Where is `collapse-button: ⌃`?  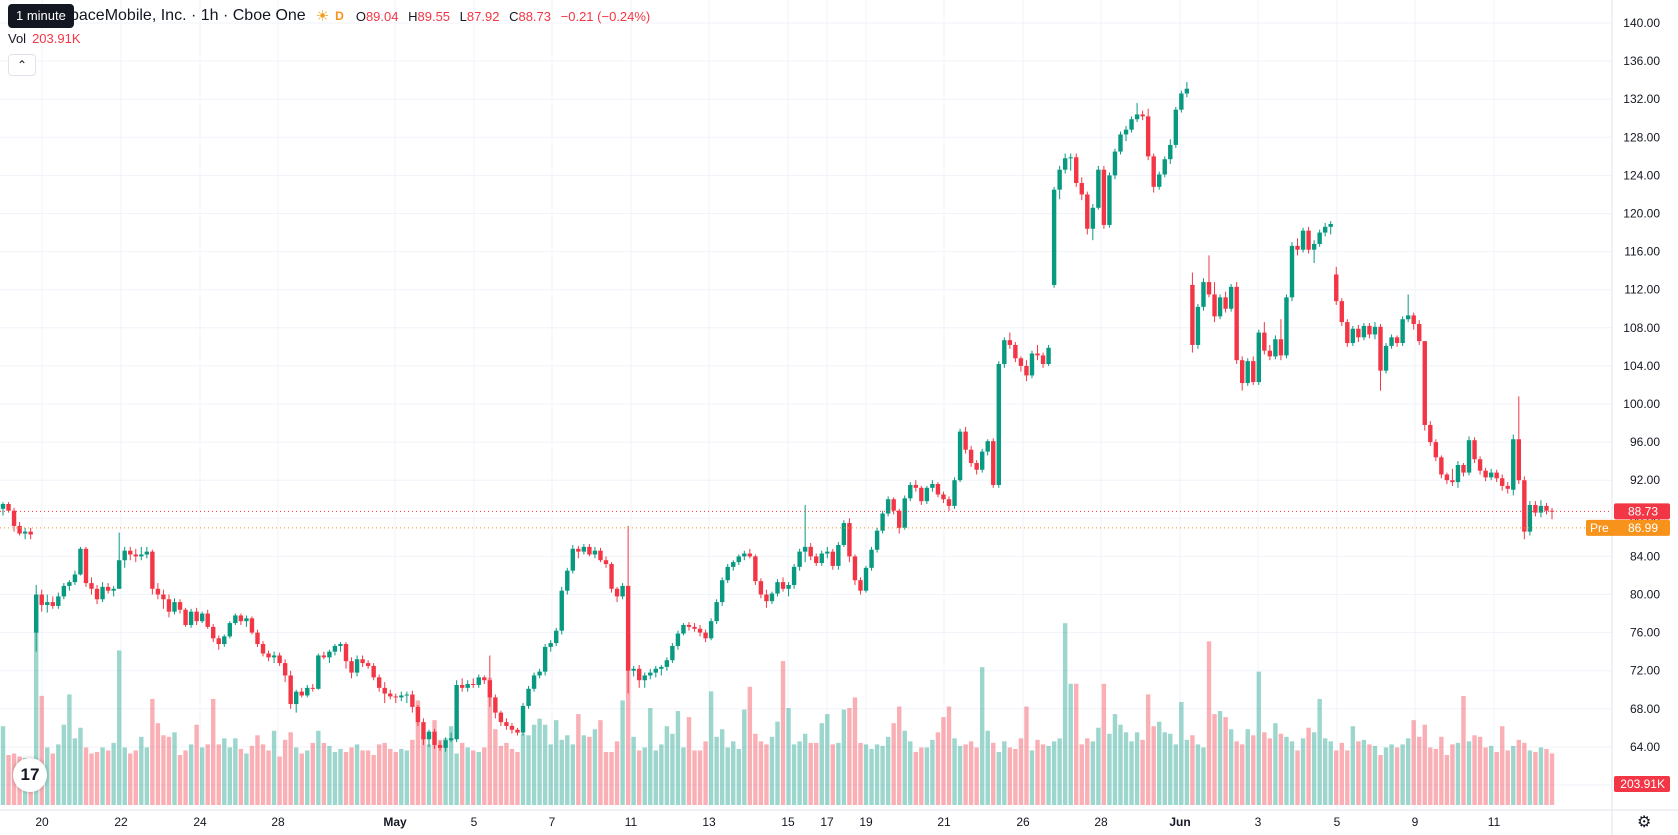
collapse-button: ⌃ is located at coordinates (22, 65).